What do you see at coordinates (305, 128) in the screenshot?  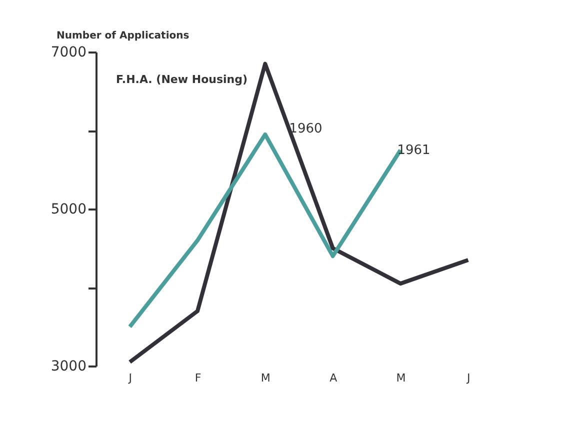 I see `series-label: 1960` at bounding box center [305, 128].